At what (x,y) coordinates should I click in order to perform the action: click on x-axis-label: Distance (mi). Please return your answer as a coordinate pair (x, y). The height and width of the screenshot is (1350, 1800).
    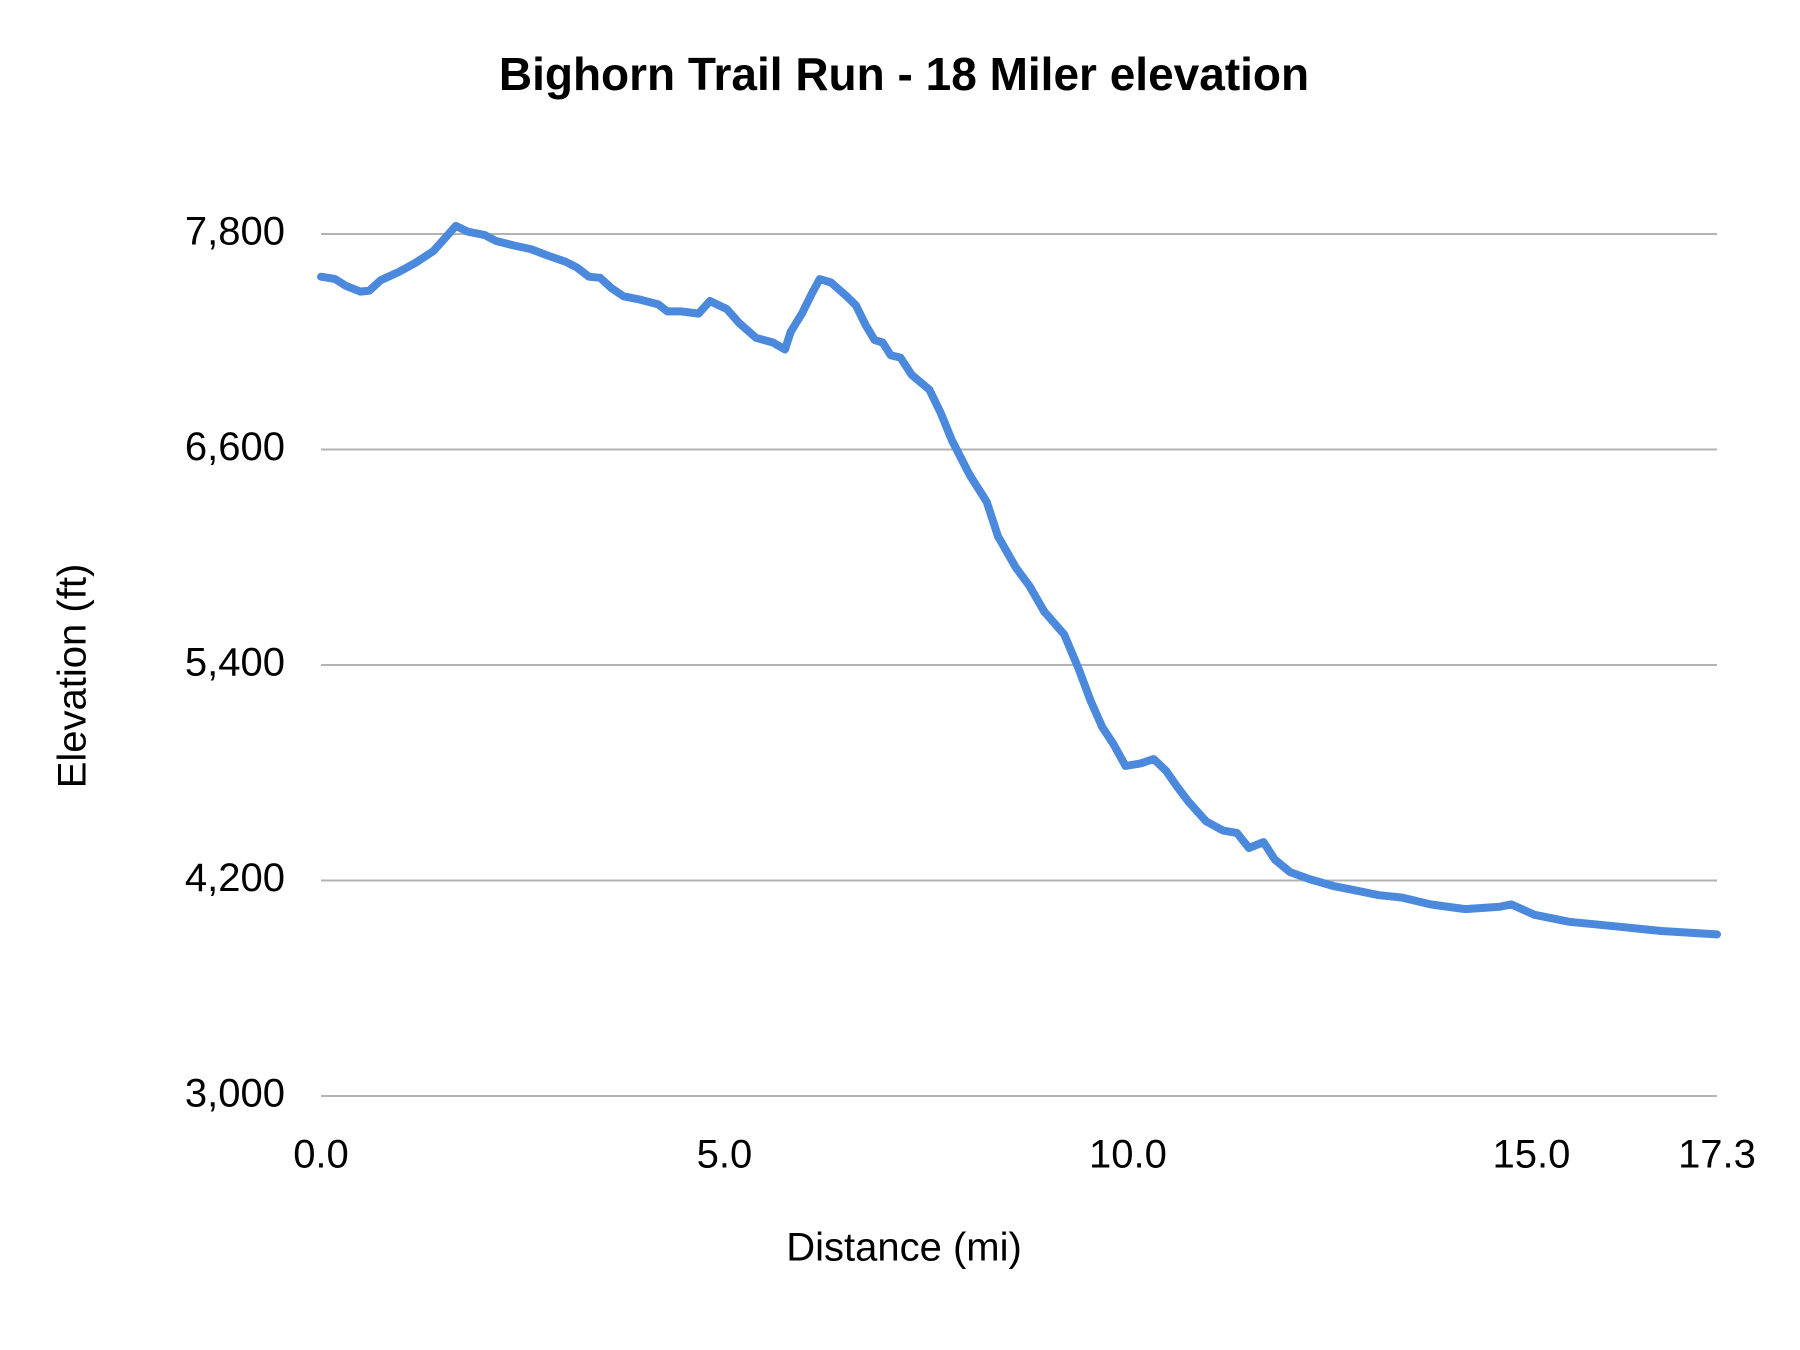
    Looking at the image, I should click on (904, 1248).